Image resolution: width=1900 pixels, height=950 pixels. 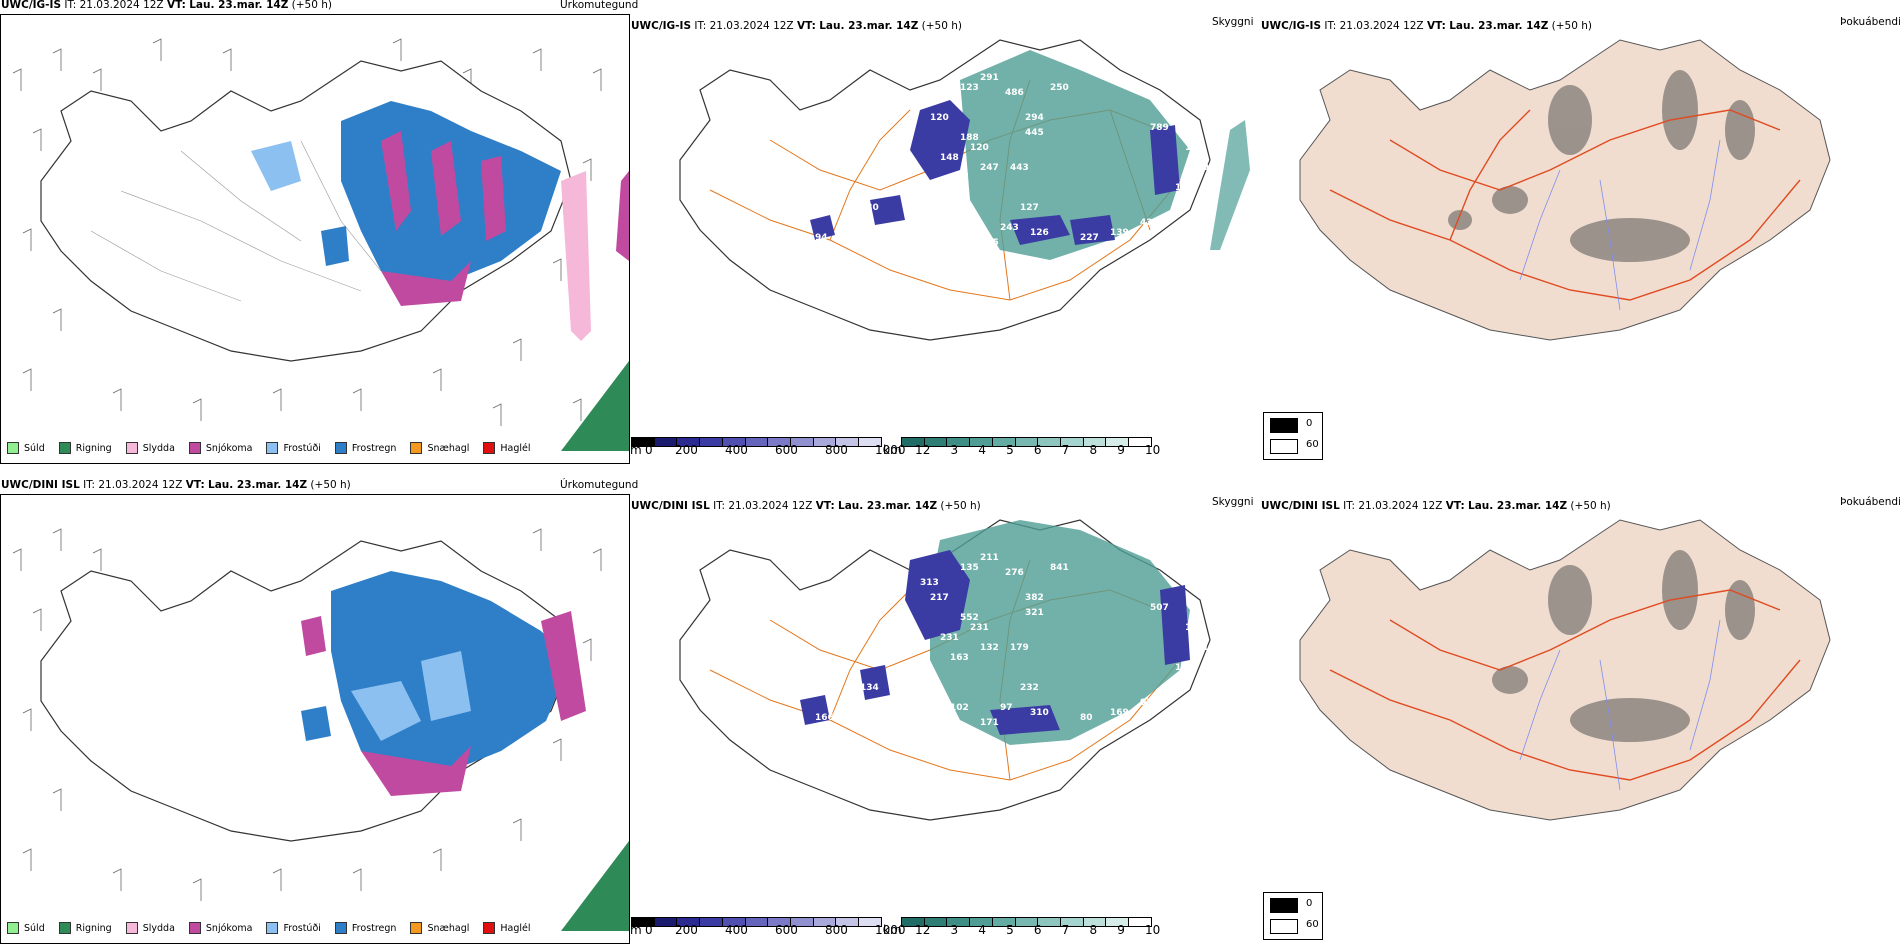 I want to click on cloud-base-label: 166, so click(x=824, y=718).